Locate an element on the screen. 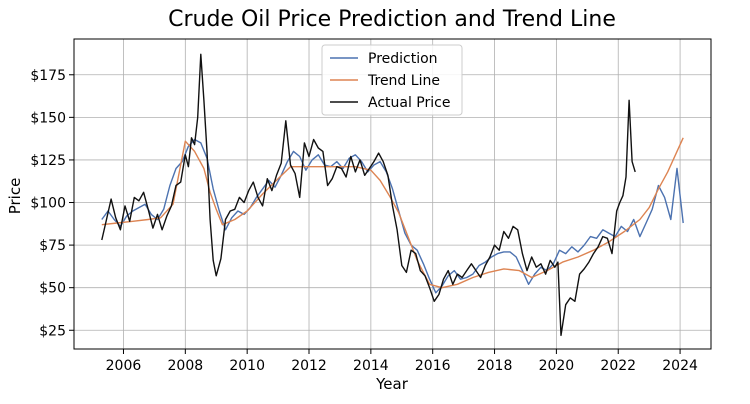 This screenshot has width=750, height=404. legend-label-actual-price: Actual Price is located at coordinates (409, 103).